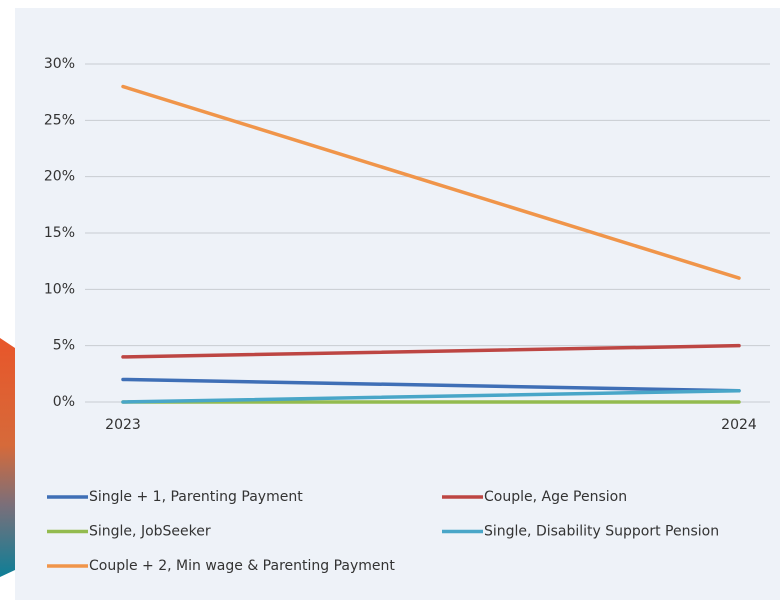  I want to click on x-tick-label: 2024, so click(739, 425).